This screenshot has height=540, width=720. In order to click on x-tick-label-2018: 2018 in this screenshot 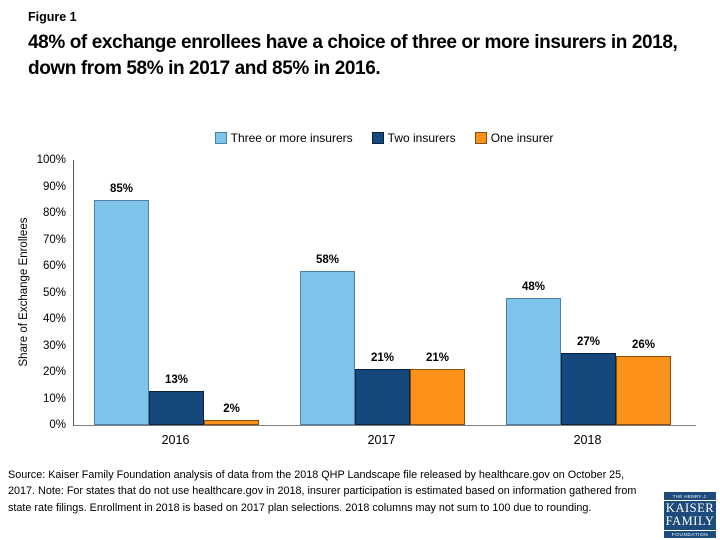, I will do `click(587, 440)`.